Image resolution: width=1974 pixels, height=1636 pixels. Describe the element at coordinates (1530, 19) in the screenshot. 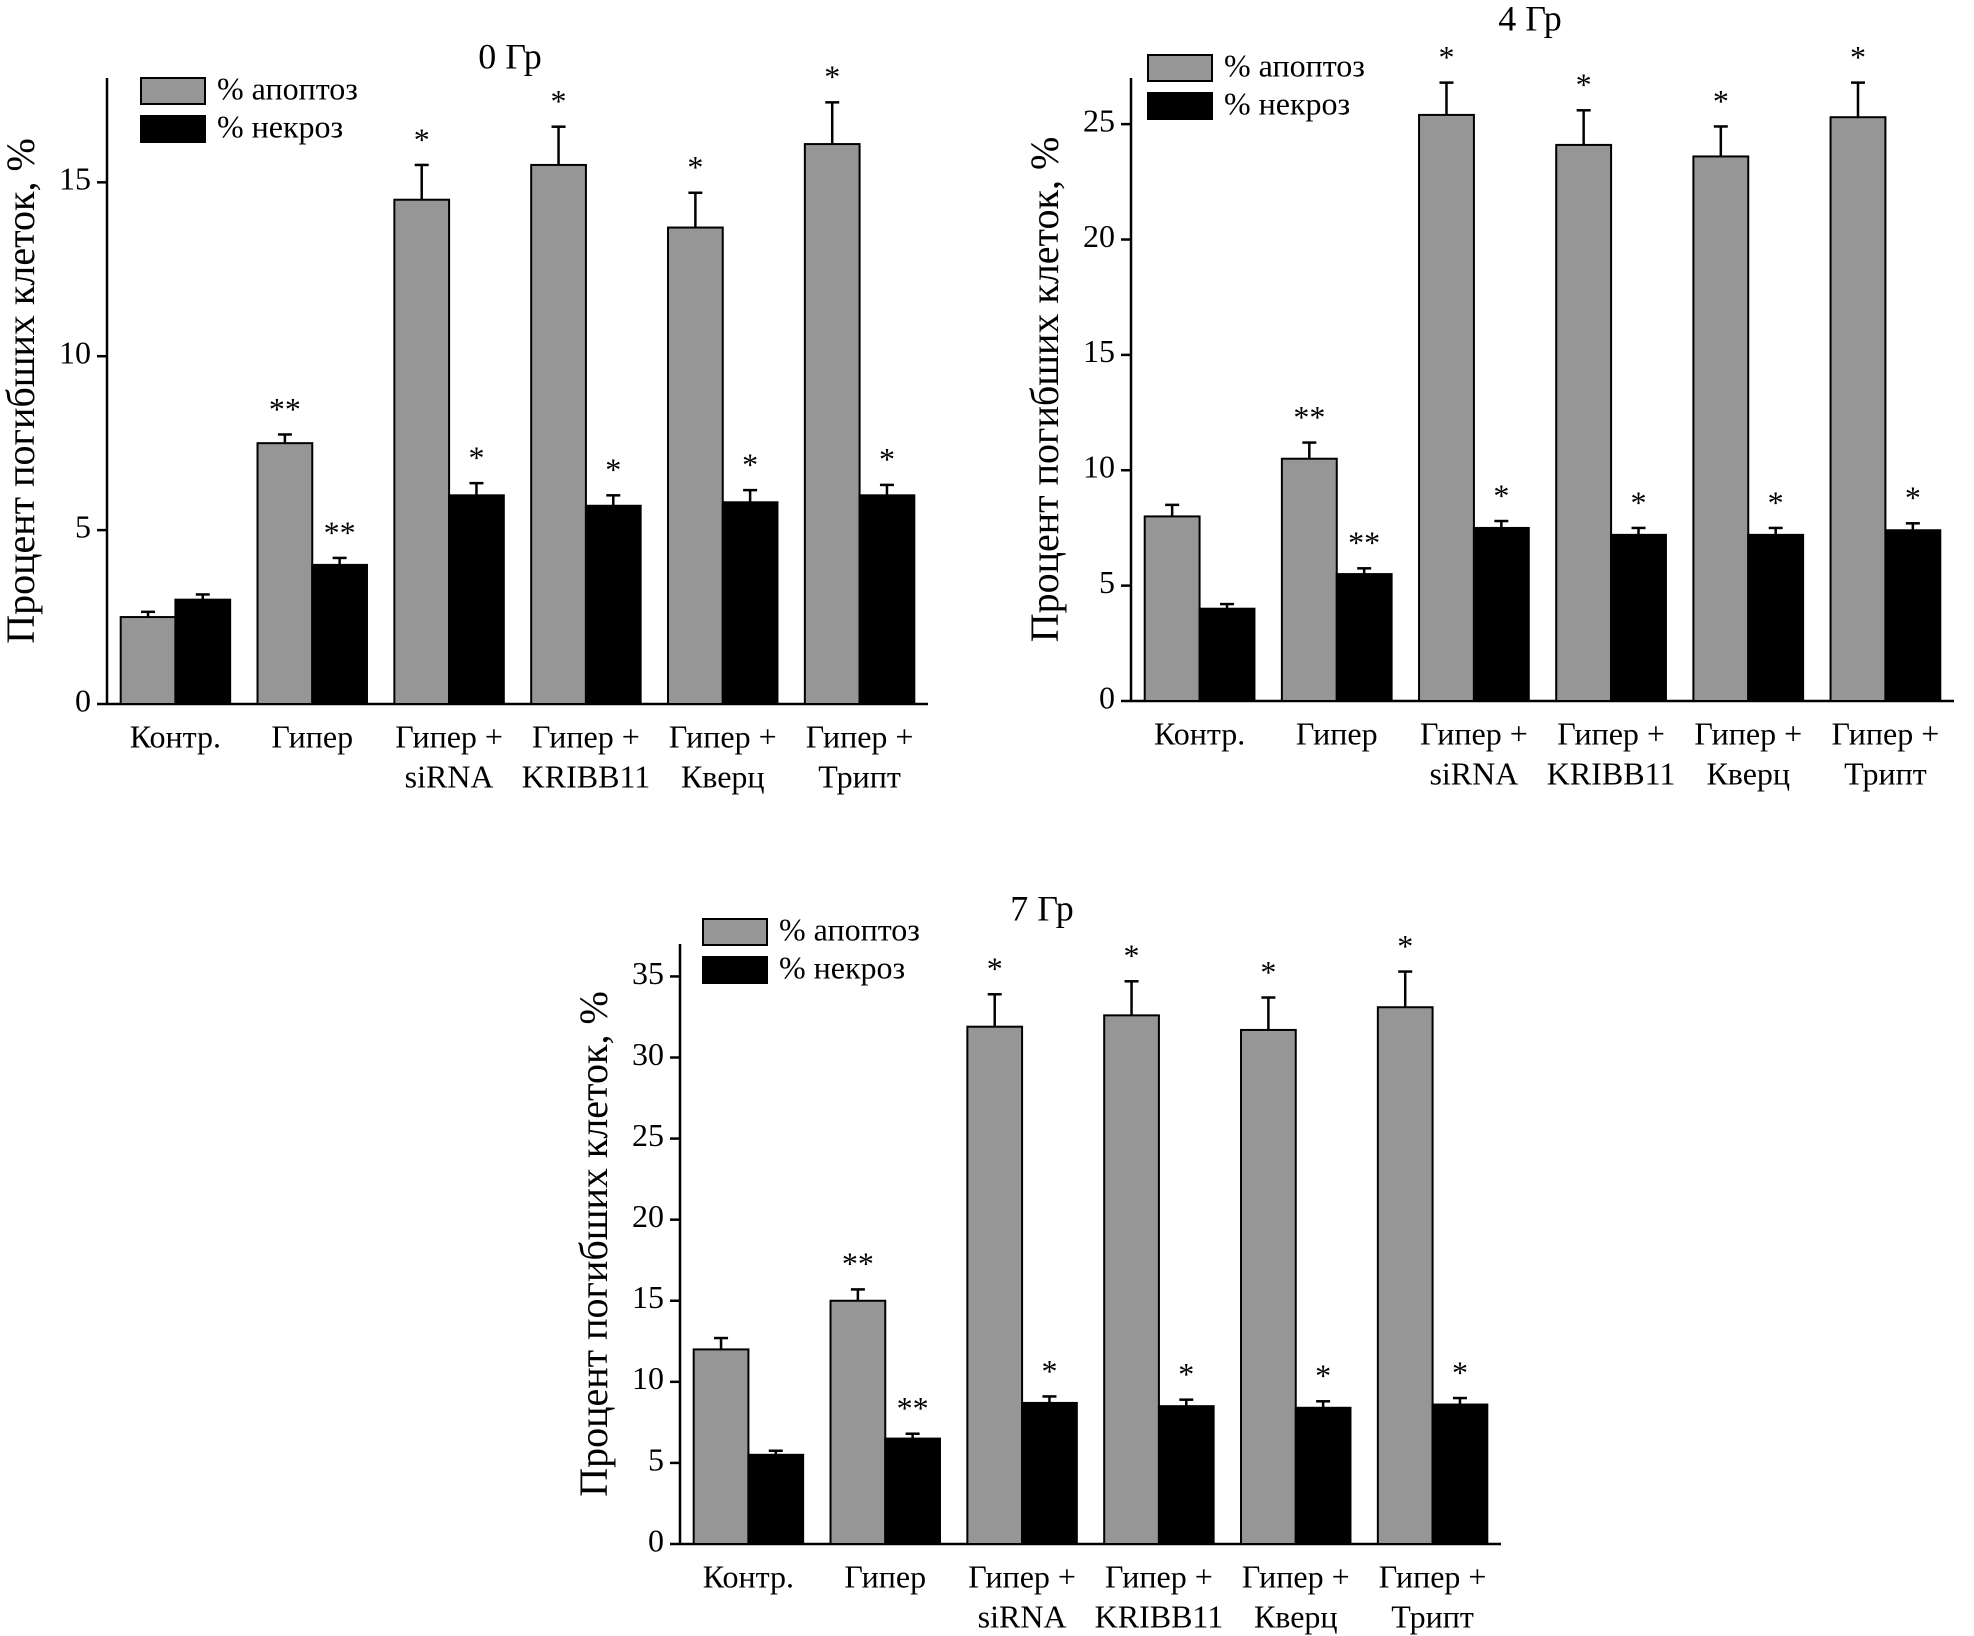

I see `chart-title: 4 Гр` at that location.